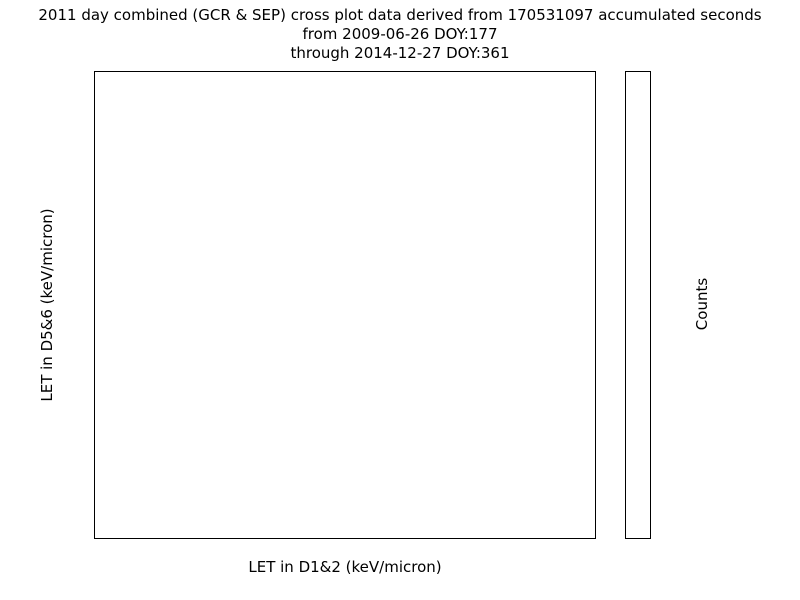 Image resolution: width=800 pixels, height=600 pixels. Describe the element at coordinates (400, 53) in the screenshot. I see `chart-title-line3: through 2014-12-27 DOY:361` at that location.